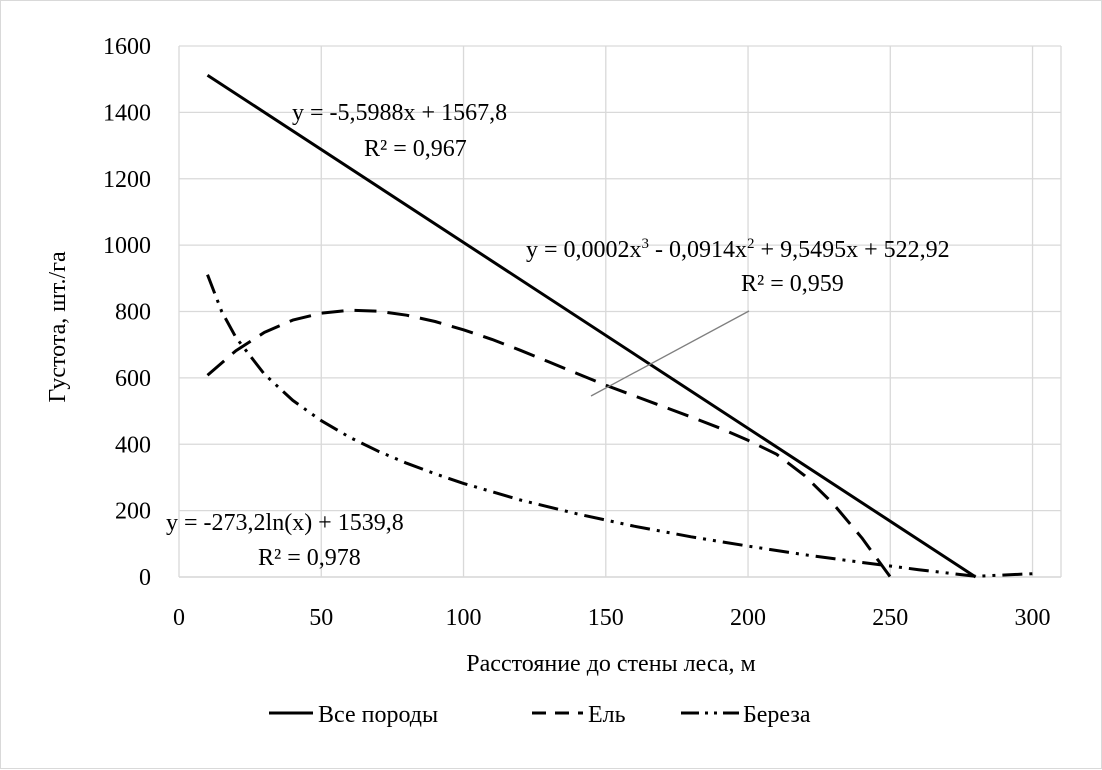 The width and height of the screenshot is (1102, 770). What do you see at coordinates (285, 523) in the screenshot?
I see `birch-equation: y = -273,2ln(x) + 1539,8` at bounding box center [285, 523].